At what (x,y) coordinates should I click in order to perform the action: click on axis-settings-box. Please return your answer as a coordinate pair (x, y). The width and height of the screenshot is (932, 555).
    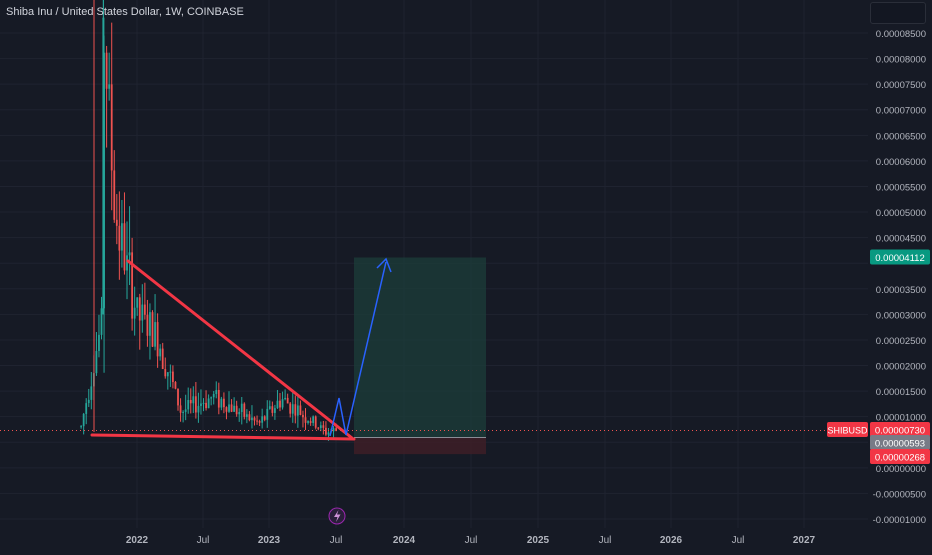
    Looking at the image, I should click on (898, 13).